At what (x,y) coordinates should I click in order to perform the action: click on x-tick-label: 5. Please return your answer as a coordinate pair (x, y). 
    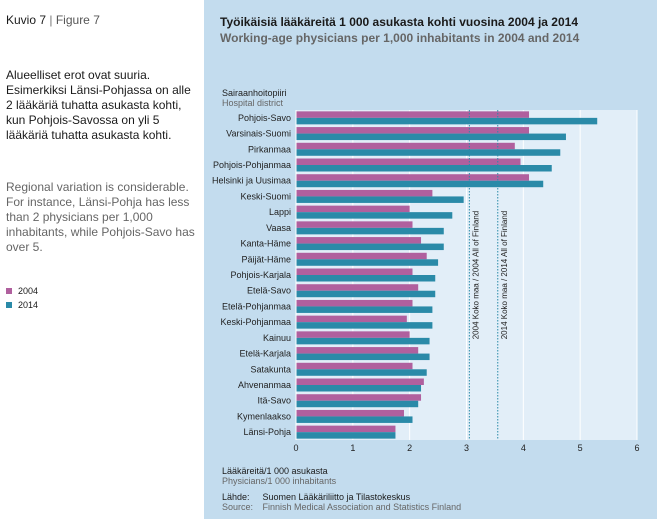
    Looking at the image, I should click on (580, 448).